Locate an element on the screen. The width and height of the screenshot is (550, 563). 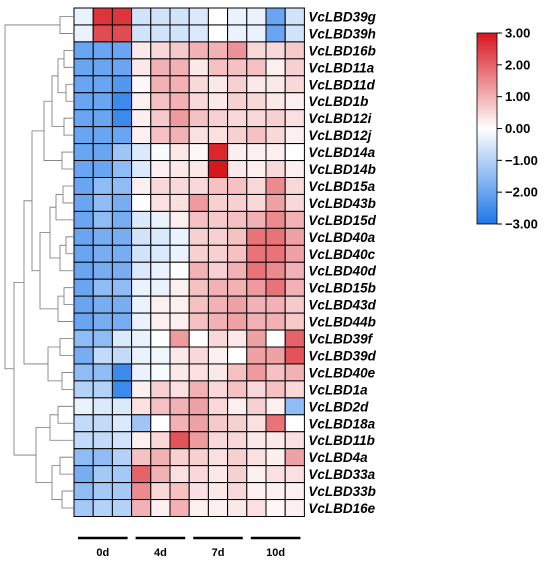
gene-label: VcLBD11b is located at coordinates (341, 440).